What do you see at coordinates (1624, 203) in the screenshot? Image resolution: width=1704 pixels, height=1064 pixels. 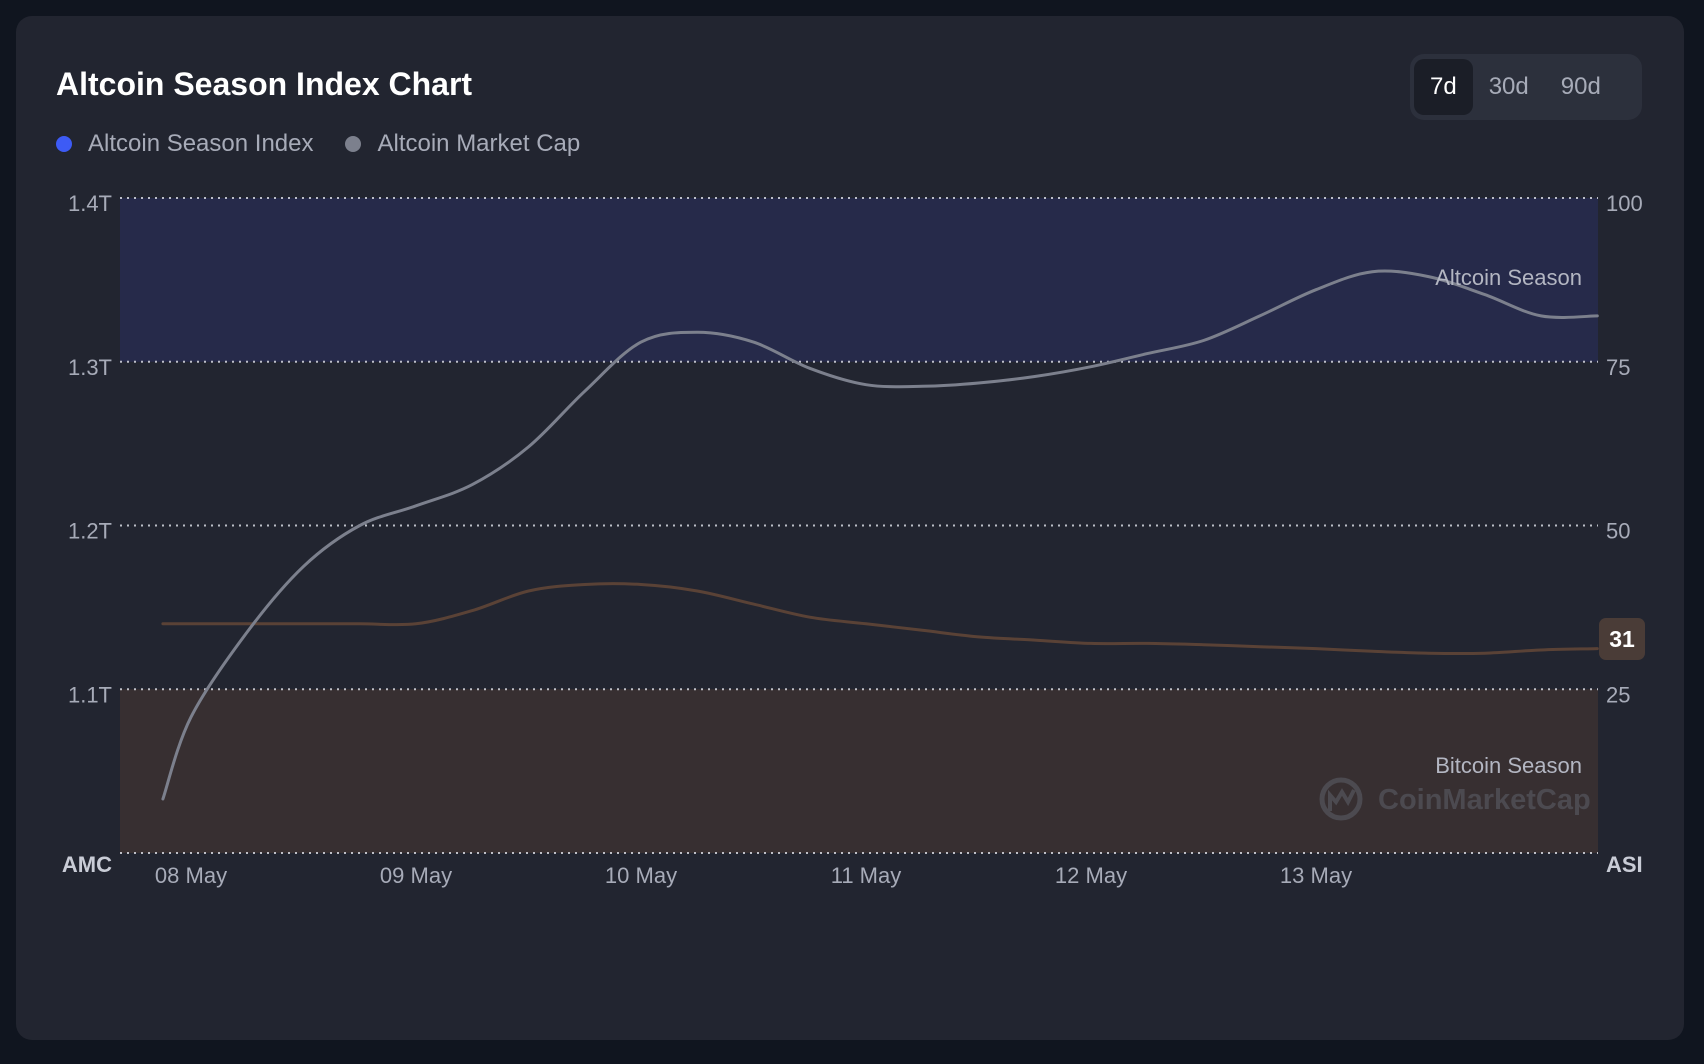 I see `right-axis-tick: 100` at bounding box center [1624, 203].